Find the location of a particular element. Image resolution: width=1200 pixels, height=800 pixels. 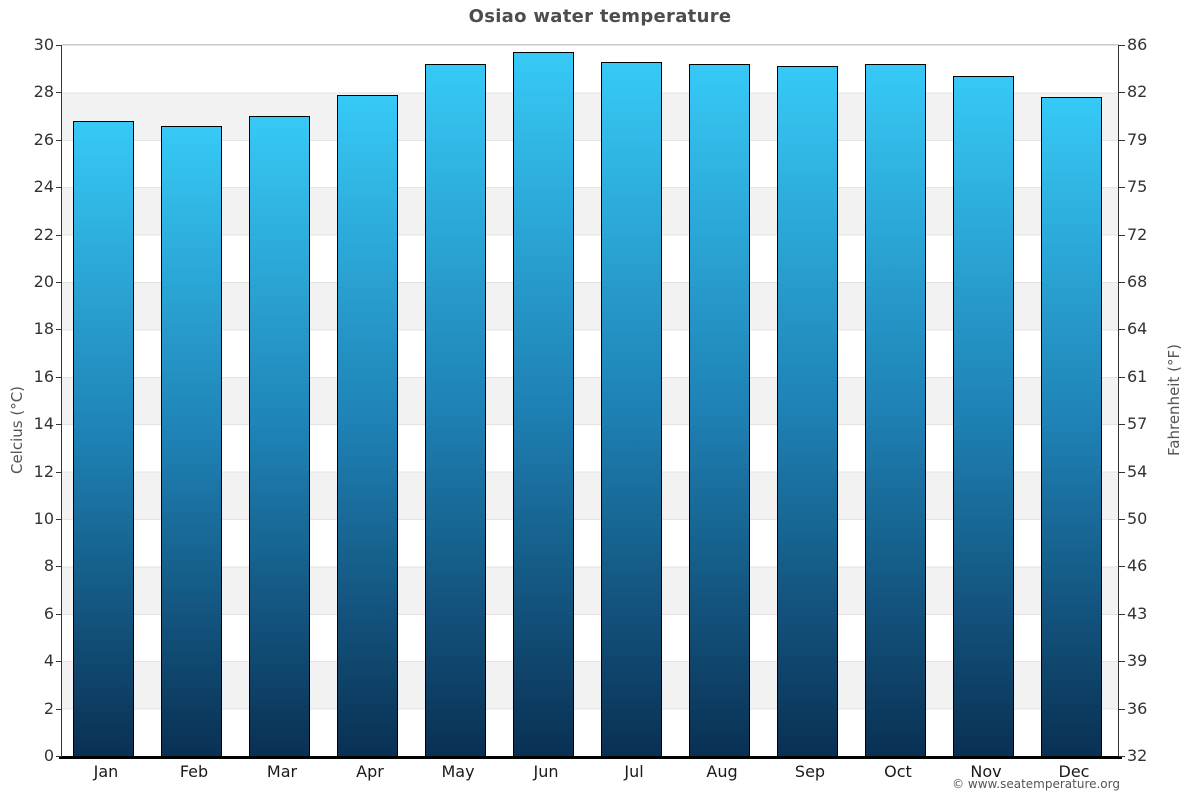

y-tick-label-celsius: 14 is located at coordinates (43, 424).